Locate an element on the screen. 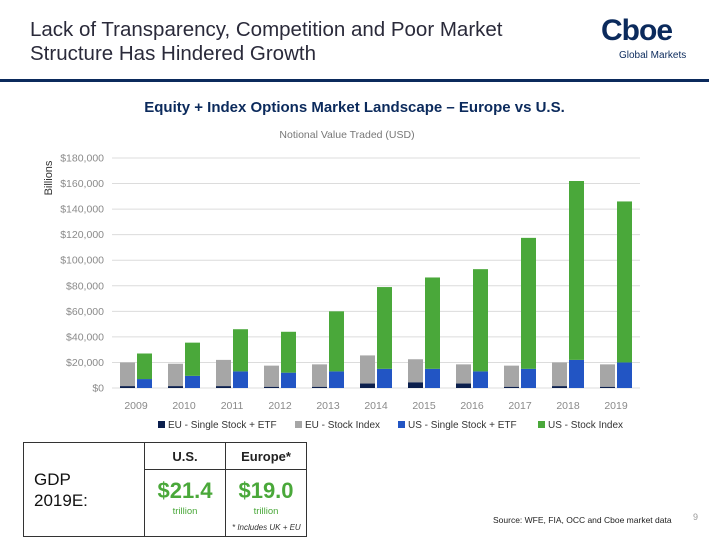 The height and width of the screenshot is (537, 709). x-tick-label: 2010 is located at coordinates (184, 406).